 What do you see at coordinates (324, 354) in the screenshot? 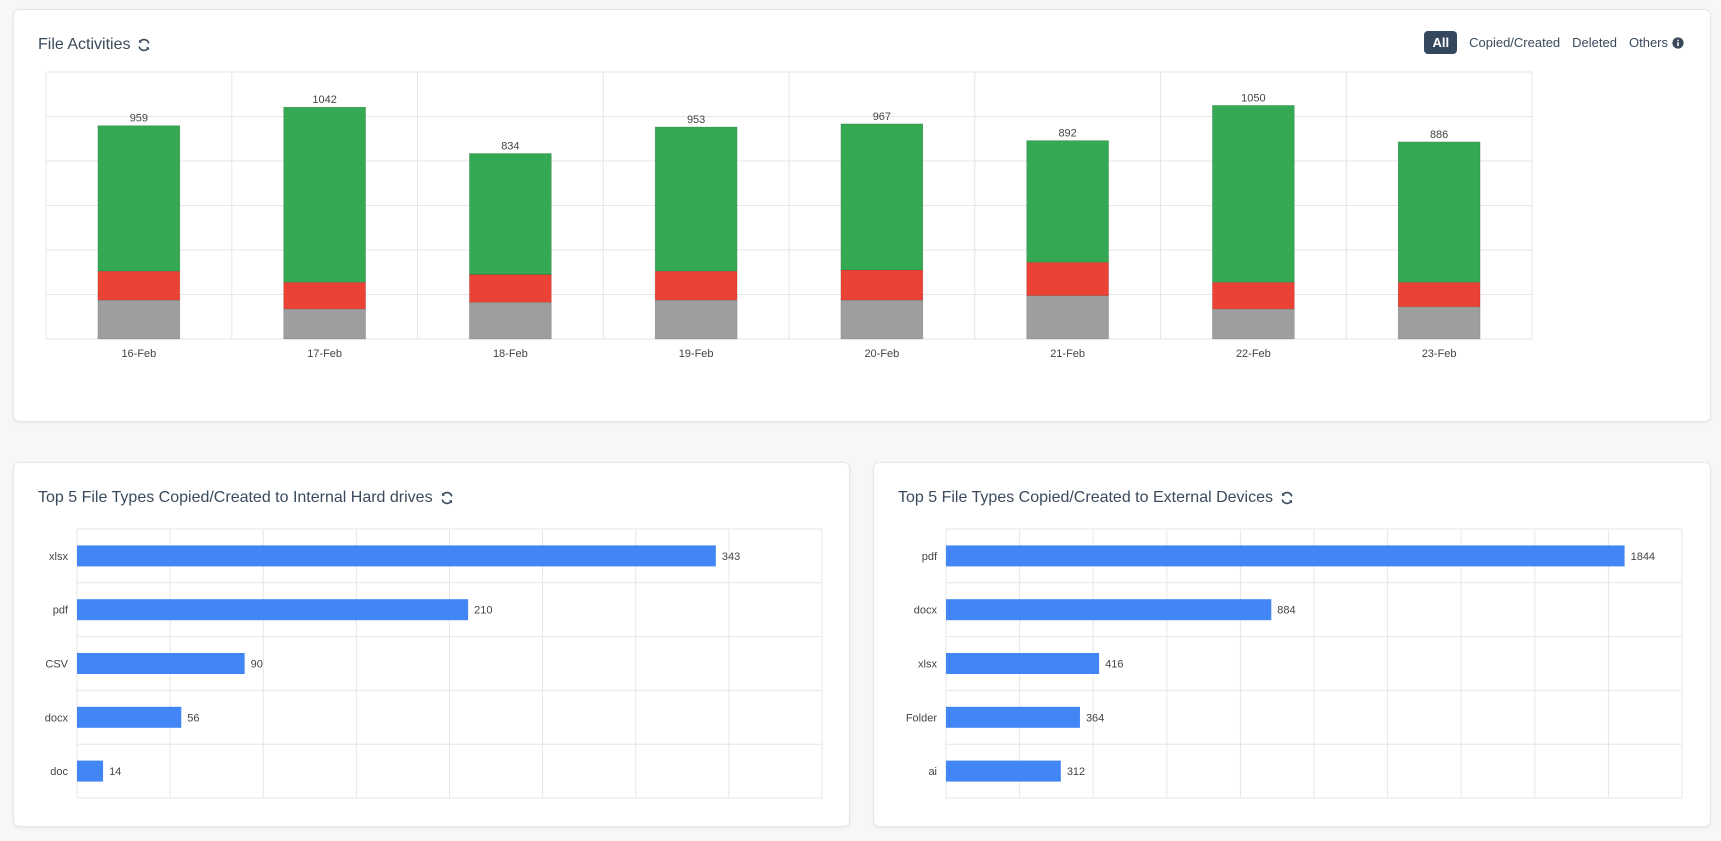
I see `x-tick-label: 17-Feb` at bounding box center [324, 354].